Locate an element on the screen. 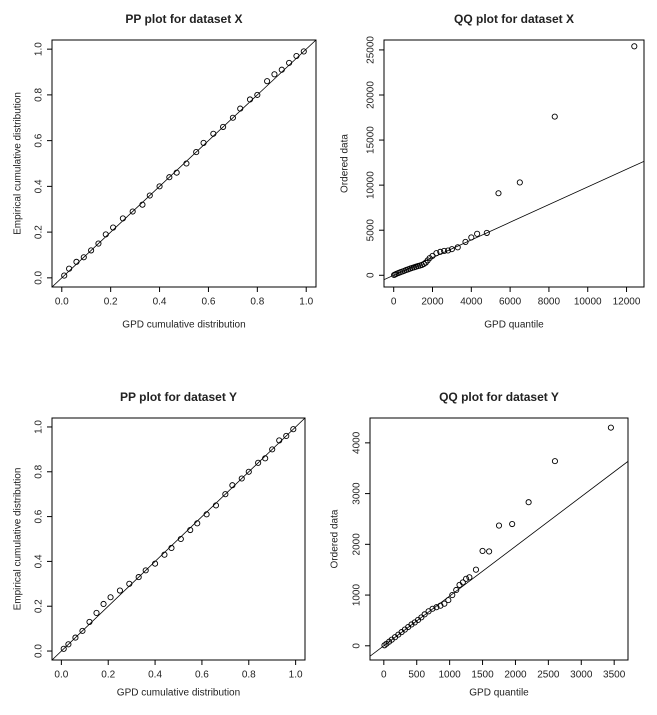 This screenshot has width=657, height=715. x-tick-label: 0.4 is located at coordinates (160, 302).